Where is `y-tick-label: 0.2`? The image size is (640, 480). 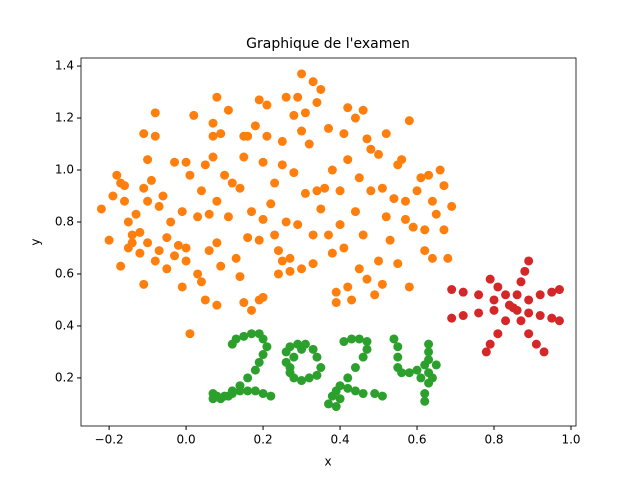 y-tick-label: 0.2 is located at coordinates (64, 377).